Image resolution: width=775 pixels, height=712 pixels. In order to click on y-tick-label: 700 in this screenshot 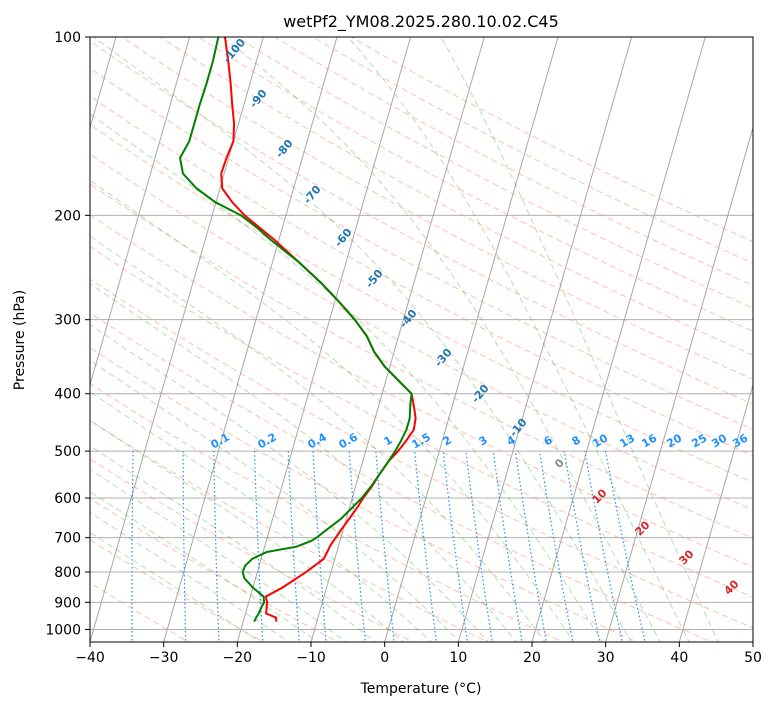, I will do `click(67, 539)`.